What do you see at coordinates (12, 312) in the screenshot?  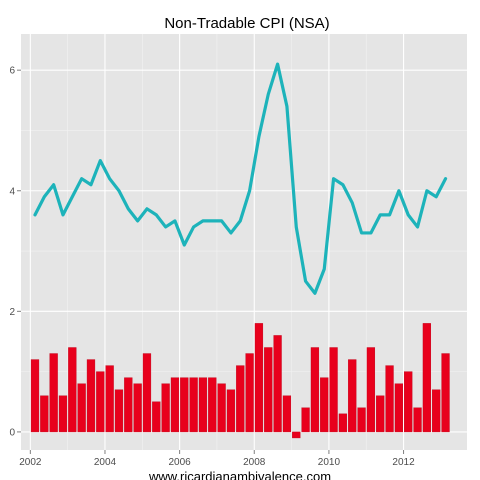 I see `y-tick-label: 2` at bounding box center [12, 312].